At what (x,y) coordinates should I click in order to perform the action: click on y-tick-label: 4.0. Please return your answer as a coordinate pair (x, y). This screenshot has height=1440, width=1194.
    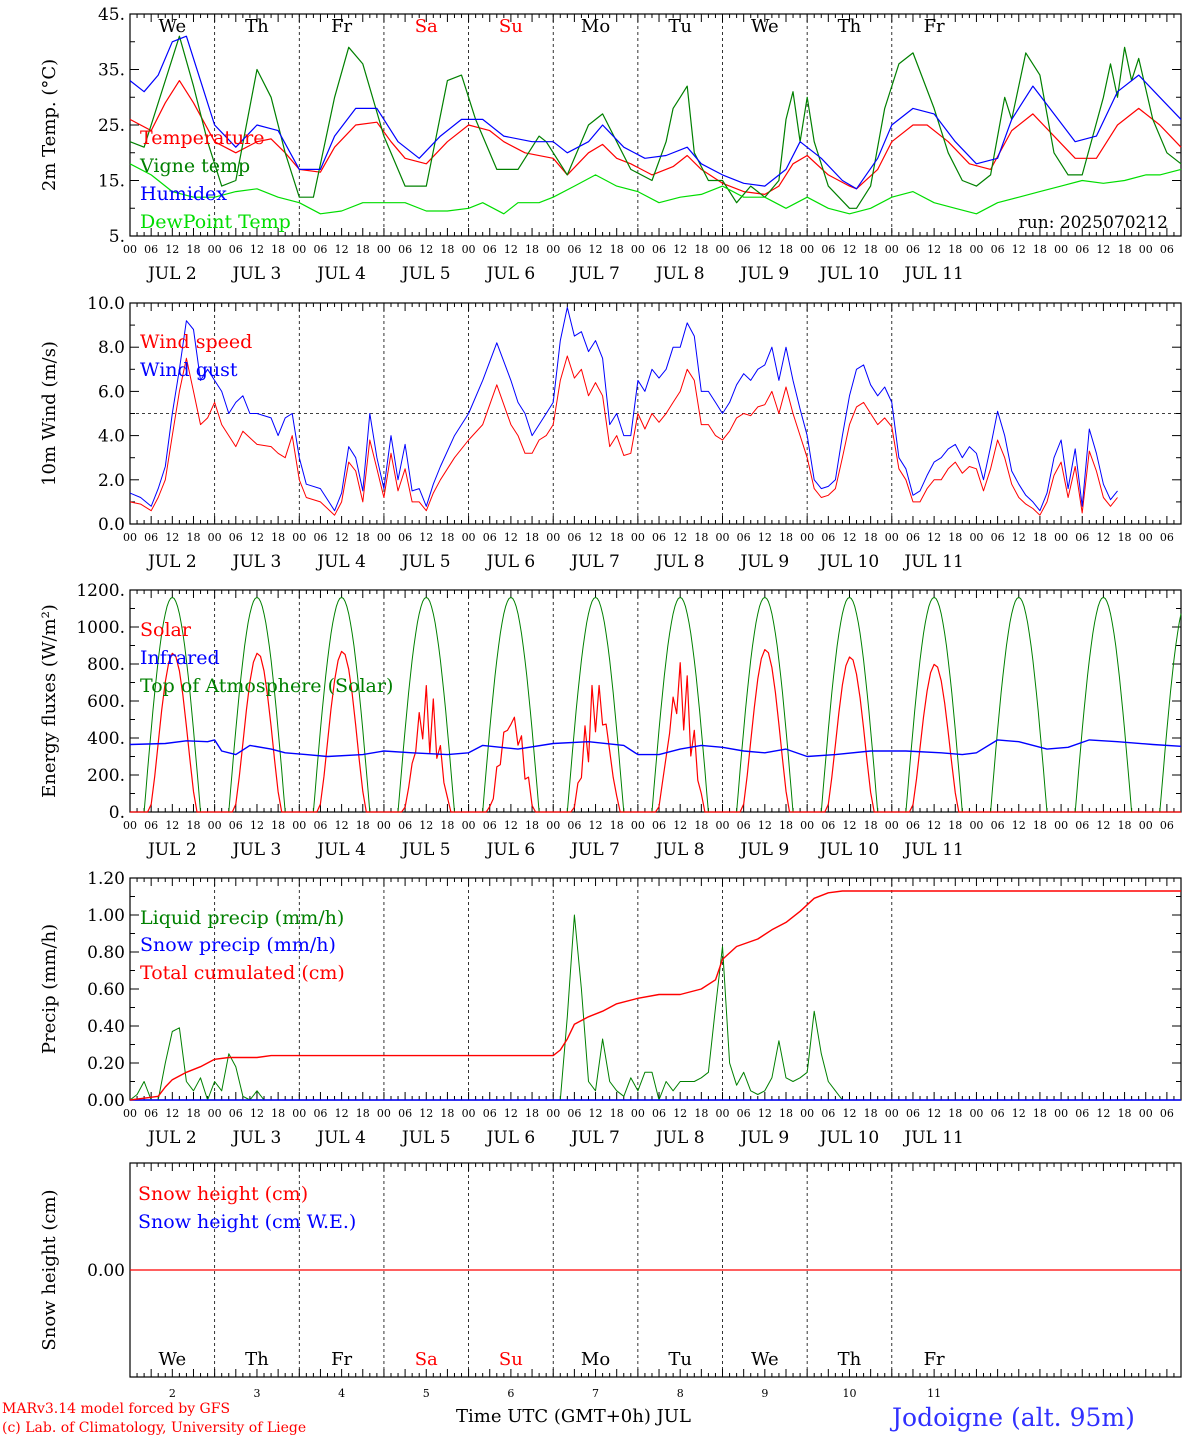
    Looking at the image, I should click on (111, 437).